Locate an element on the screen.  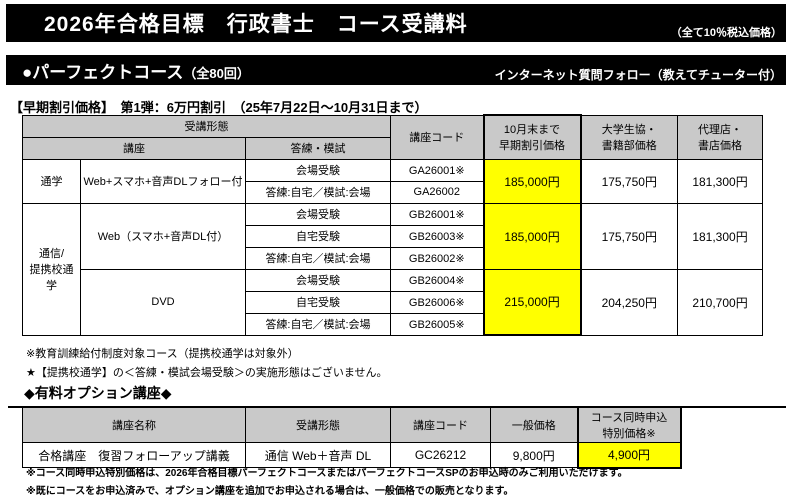
table-row: 答練:自宅／模試:会場 GA26002 is located at coordinates (393, 192).